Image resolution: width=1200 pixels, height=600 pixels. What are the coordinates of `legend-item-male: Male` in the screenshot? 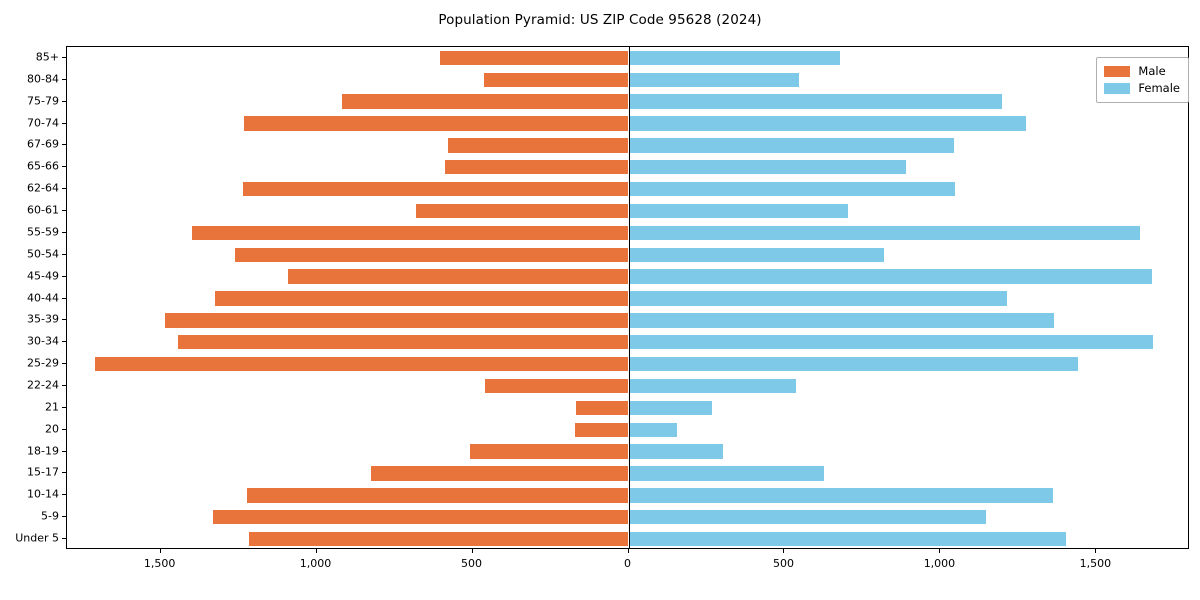 It's located at (1142, 71).